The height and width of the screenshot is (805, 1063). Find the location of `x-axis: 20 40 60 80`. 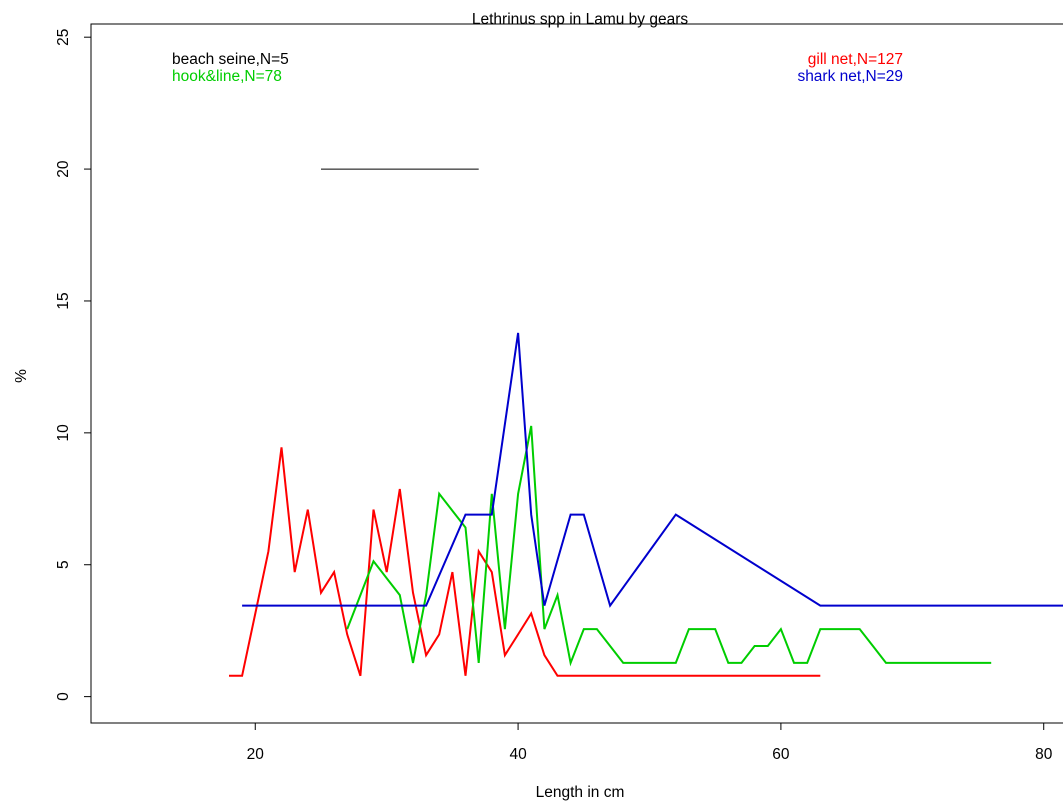

x-axis: 20 40 60 80 is located at coordinates (650, 743).